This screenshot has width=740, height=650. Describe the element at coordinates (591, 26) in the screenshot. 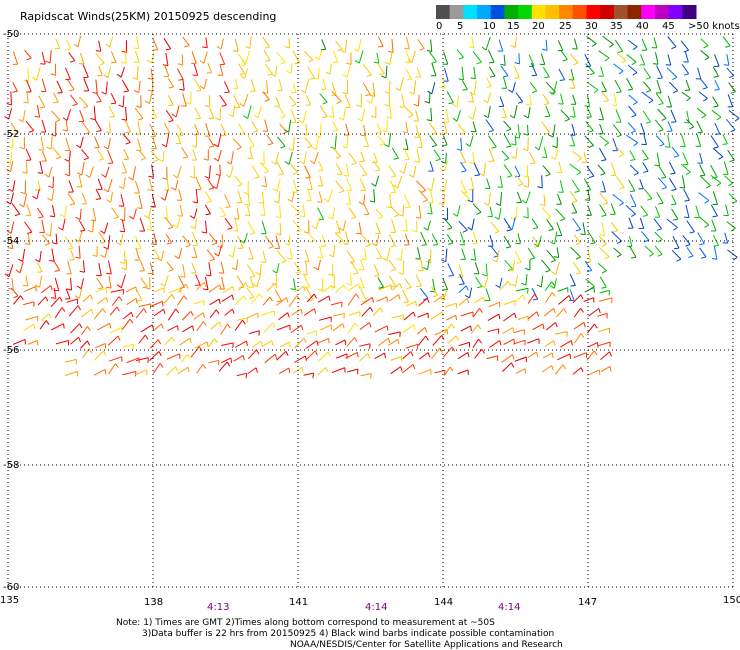

I see `legend-label-30: 30` at that location.